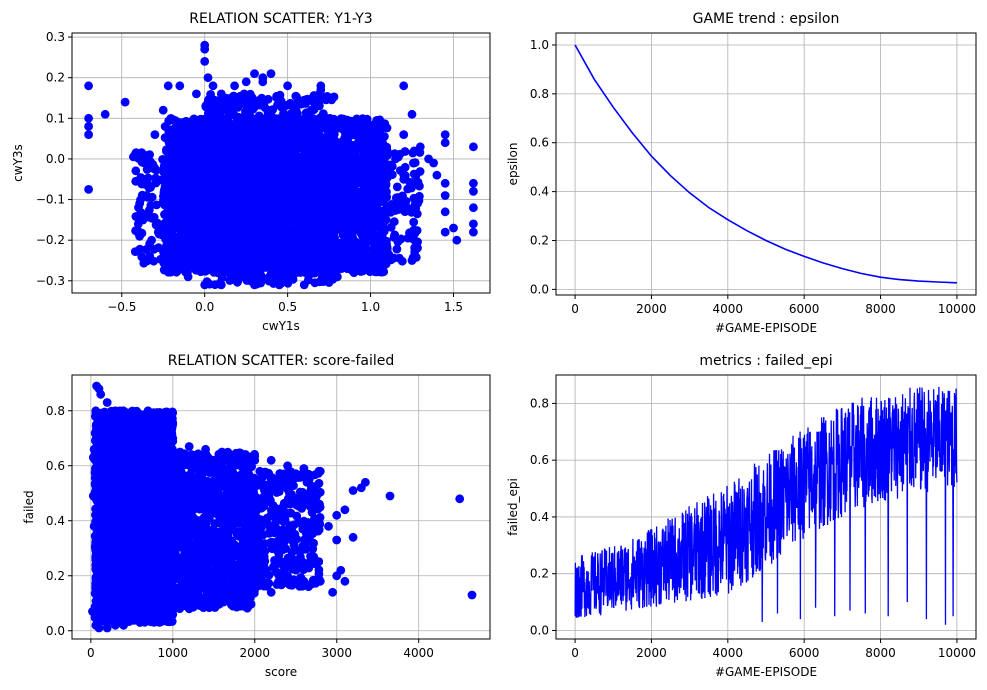  Describe the element at coordinates (55, 37) in the screenshot. I see `y-tick-label: 0.3` at that location.